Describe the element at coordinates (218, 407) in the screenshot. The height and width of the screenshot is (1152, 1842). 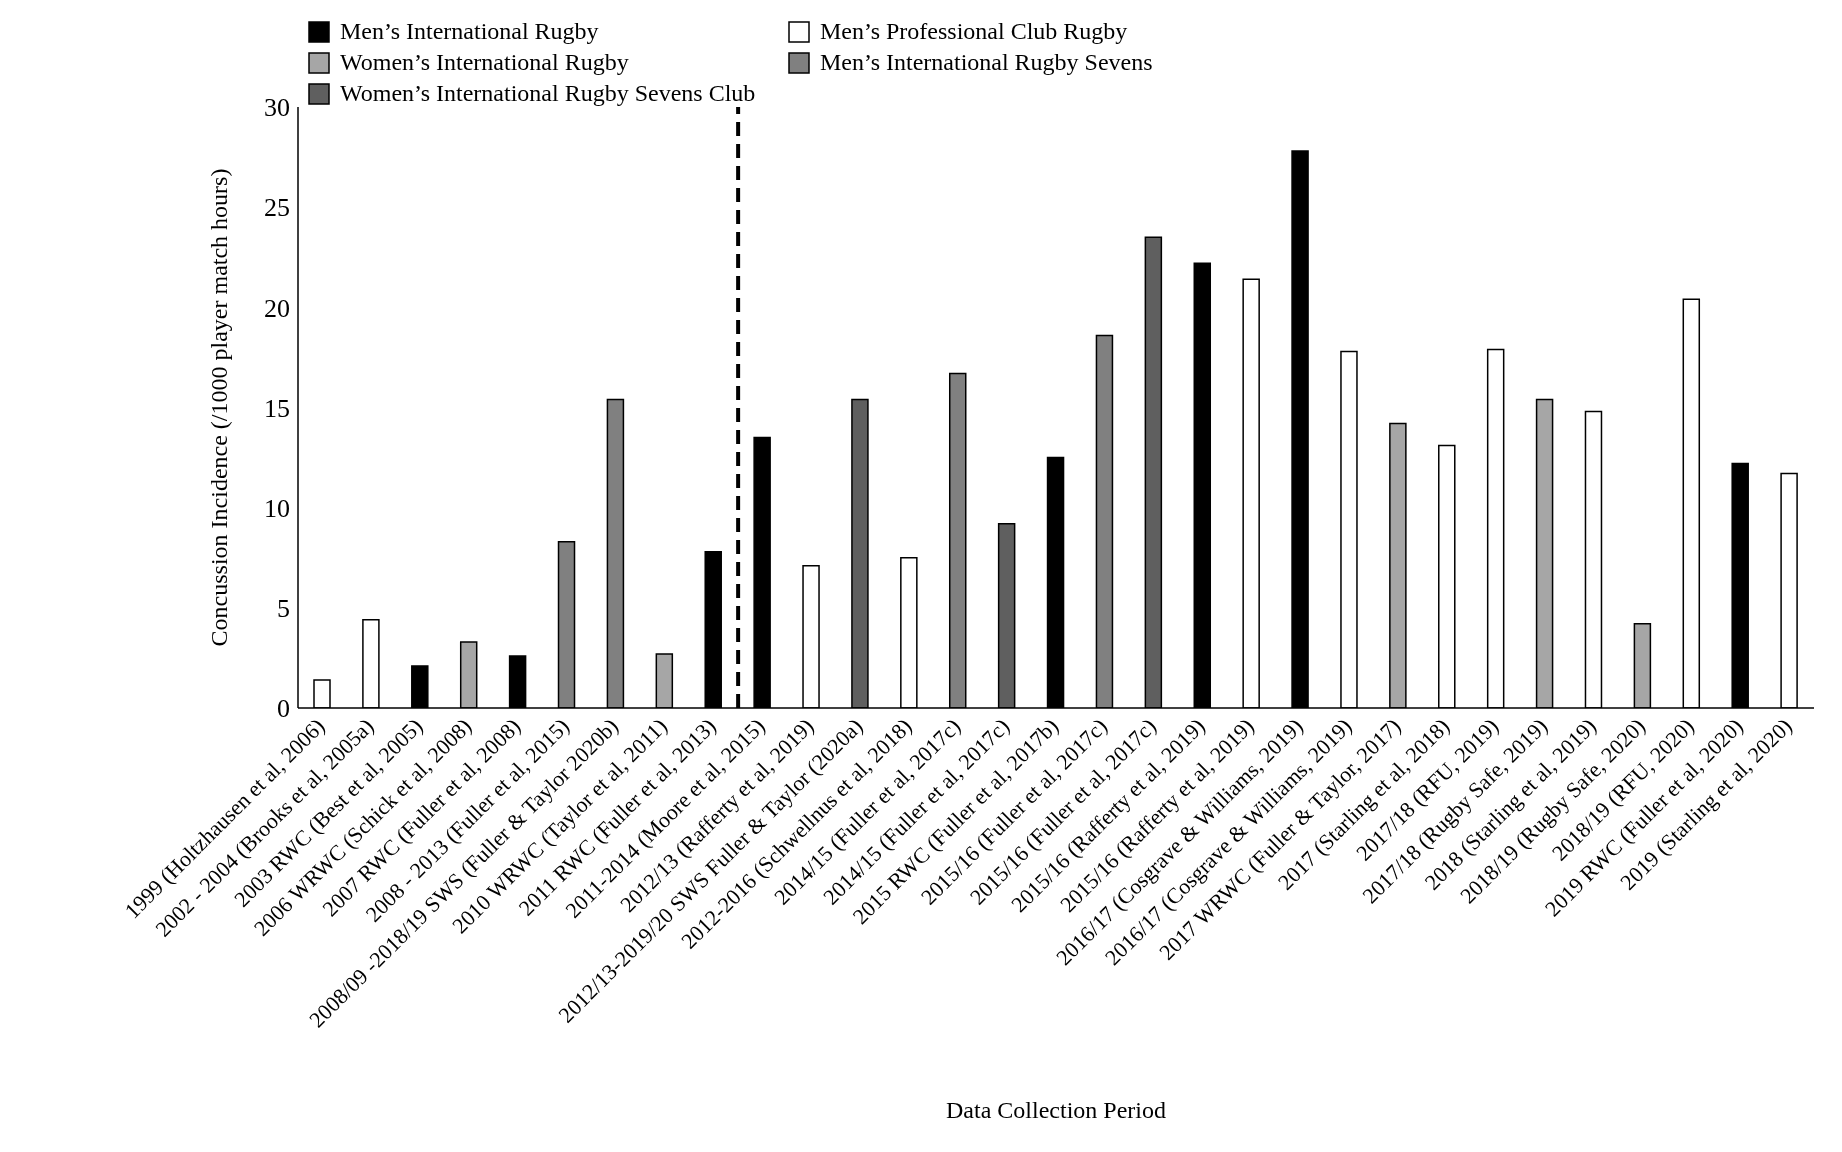
I see `y-axis-title: Concussion Incidence (/1000 player match hours)` at that location.